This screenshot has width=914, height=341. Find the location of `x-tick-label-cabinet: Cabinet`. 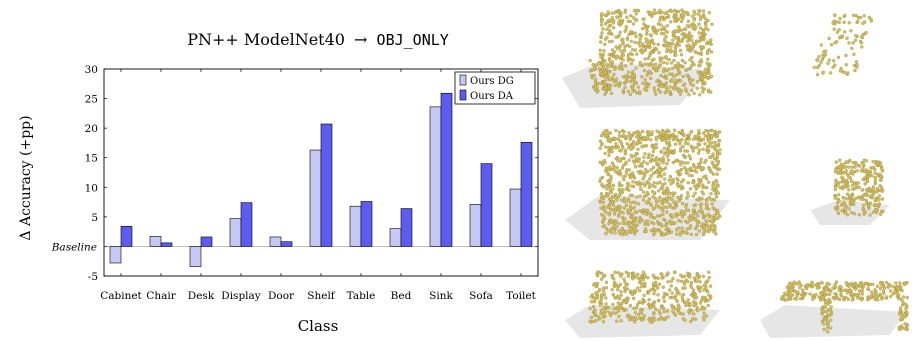

x-tick-label-cabinet: Cabinet is located at coordinates (121, 296).